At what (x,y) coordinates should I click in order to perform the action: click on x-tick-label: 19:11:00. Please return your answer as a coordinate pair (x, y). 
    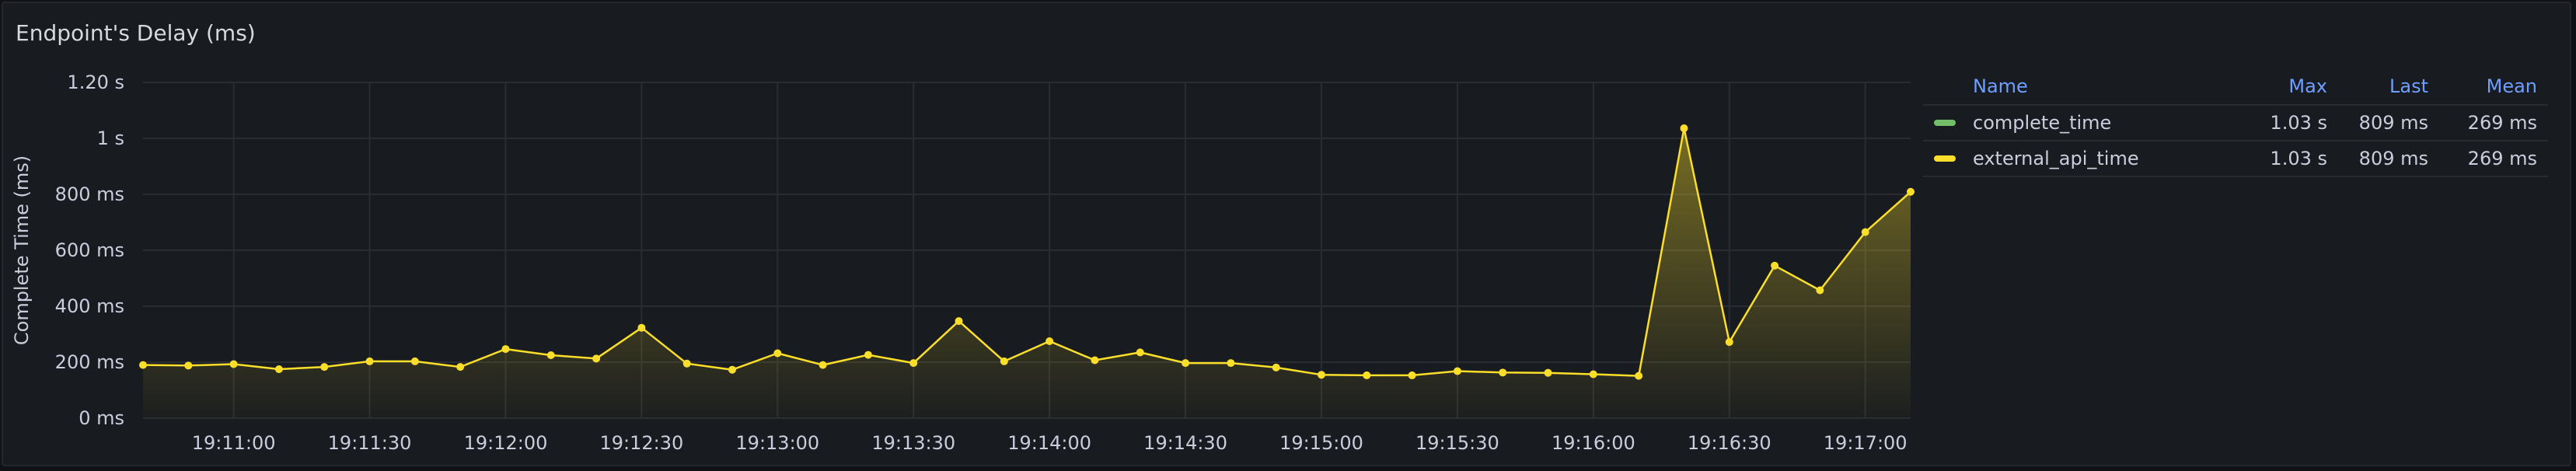
    Looking at the image, I should click on (234, 443).